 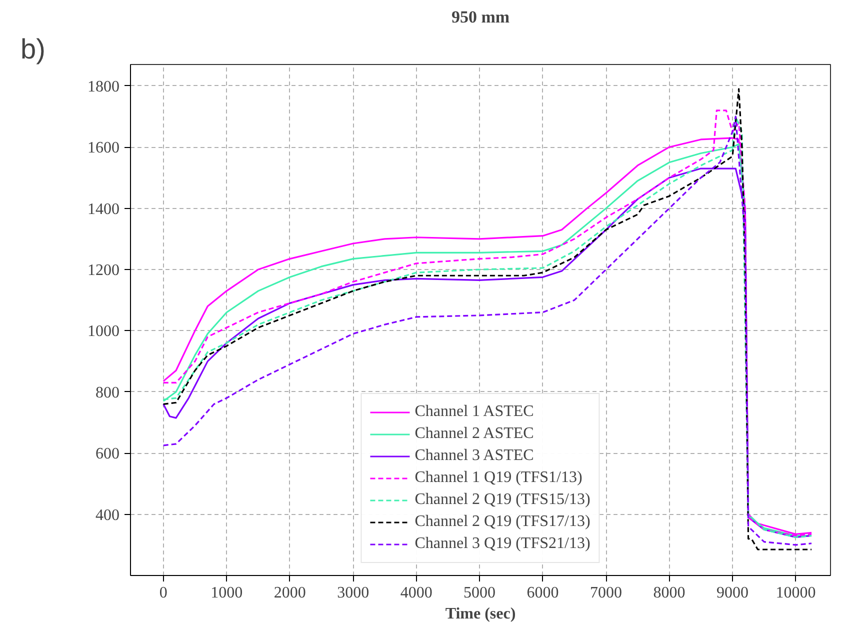 I want to click on x-tick-label: 3000, so click(x=353, y=593).